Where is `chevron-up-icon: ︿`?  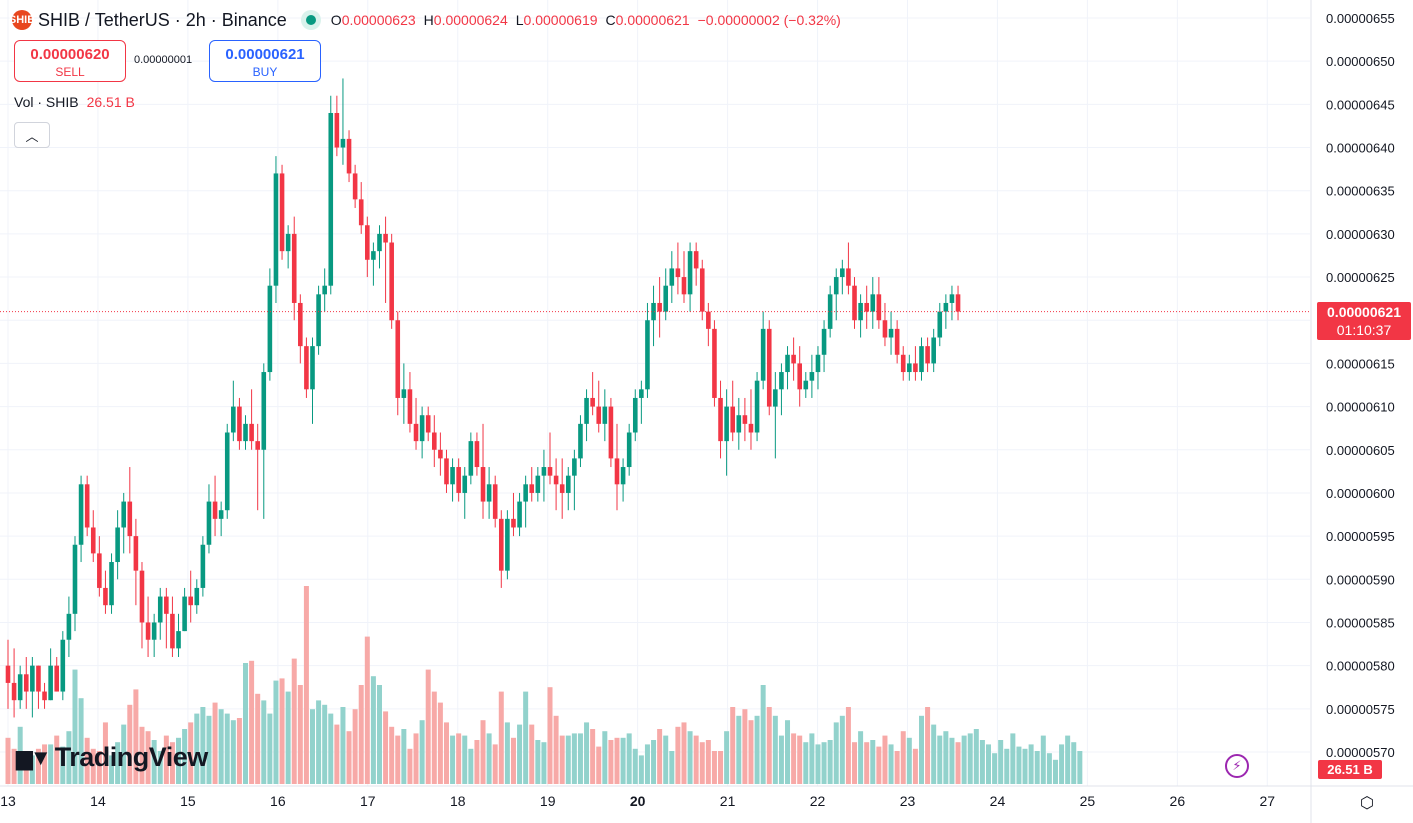
chevron-up-icon: ︿ is located at coordinates (32, 136).